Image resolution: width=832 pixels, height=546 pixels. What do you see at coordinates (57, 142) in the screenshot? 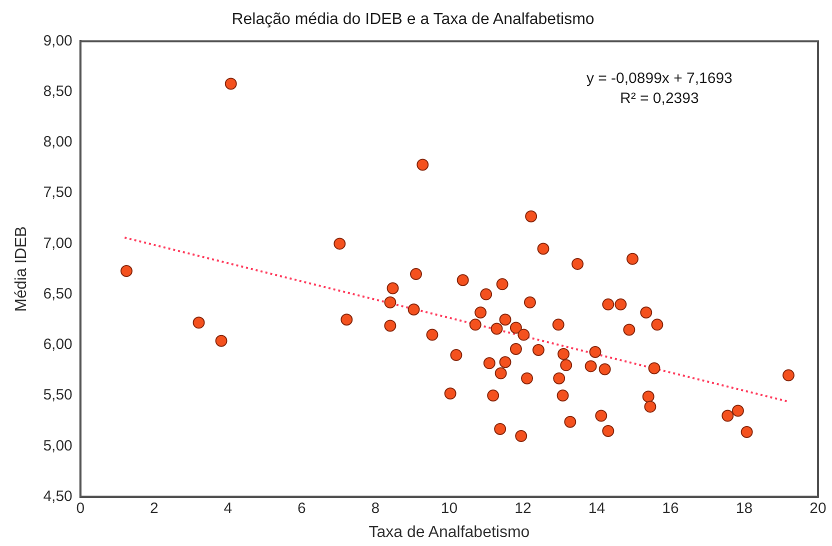
I see `y-tick-label: 8,00` at bounding box center [57, 142].